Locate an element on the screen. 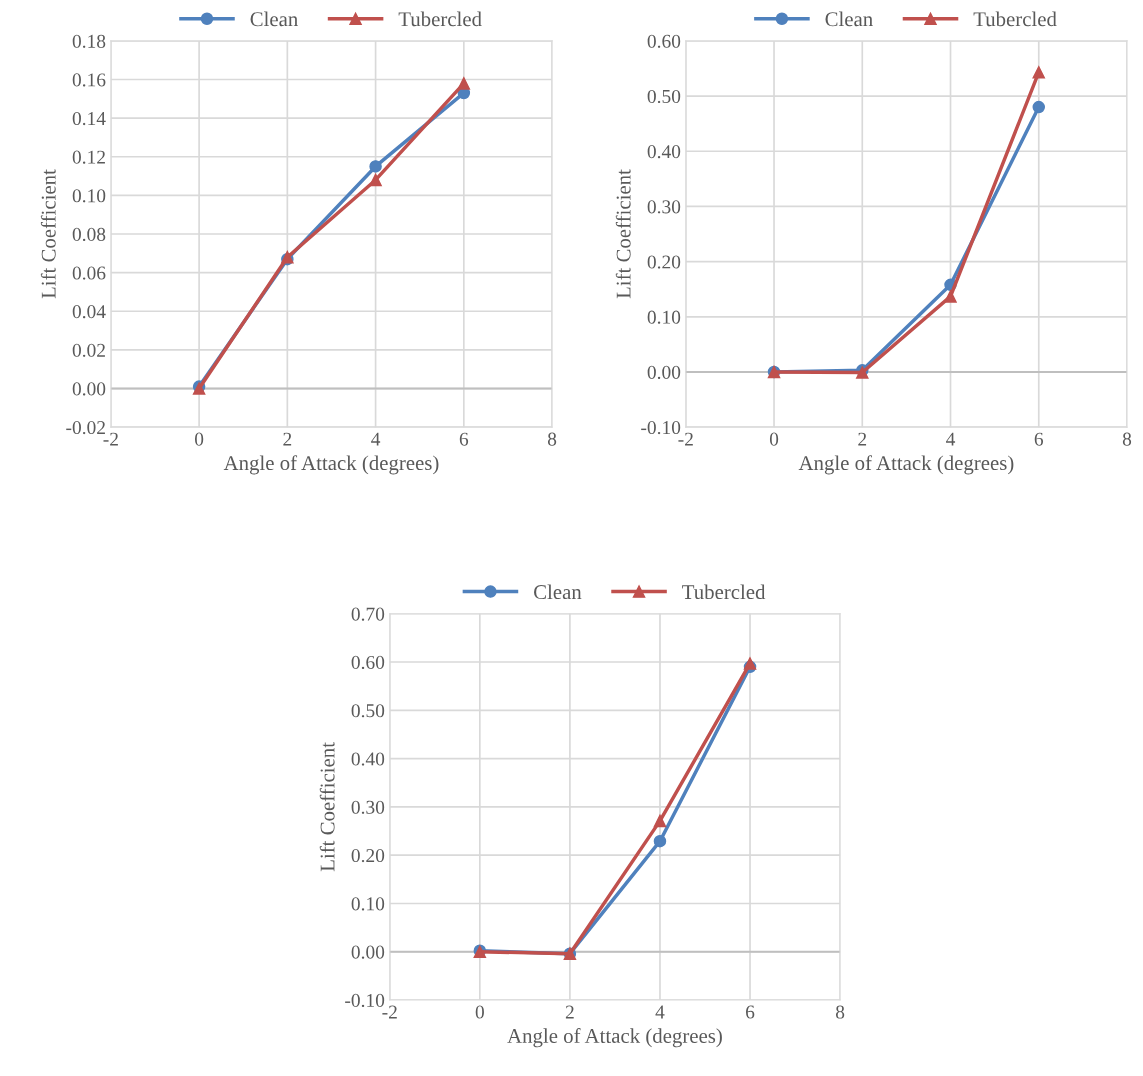 The height and width of the screenshot is (1076, 1143). y-tick-label: 0.02 is located at coordinates (88, 350).